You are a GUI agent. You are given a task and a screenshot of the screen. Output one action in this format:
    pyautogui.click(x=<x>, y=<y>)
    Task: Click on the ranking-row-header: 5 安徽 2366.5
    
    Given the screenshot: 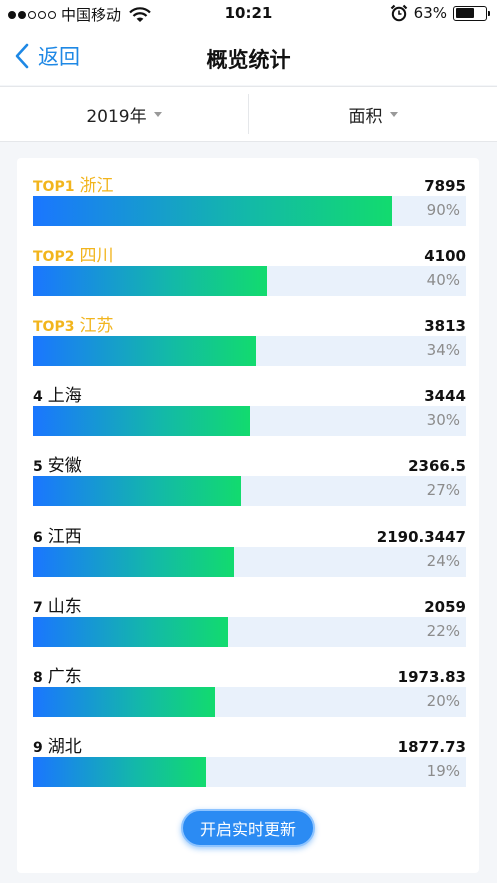 What is the action you would take?
    pyautogui.click(x=249, y=463)
    